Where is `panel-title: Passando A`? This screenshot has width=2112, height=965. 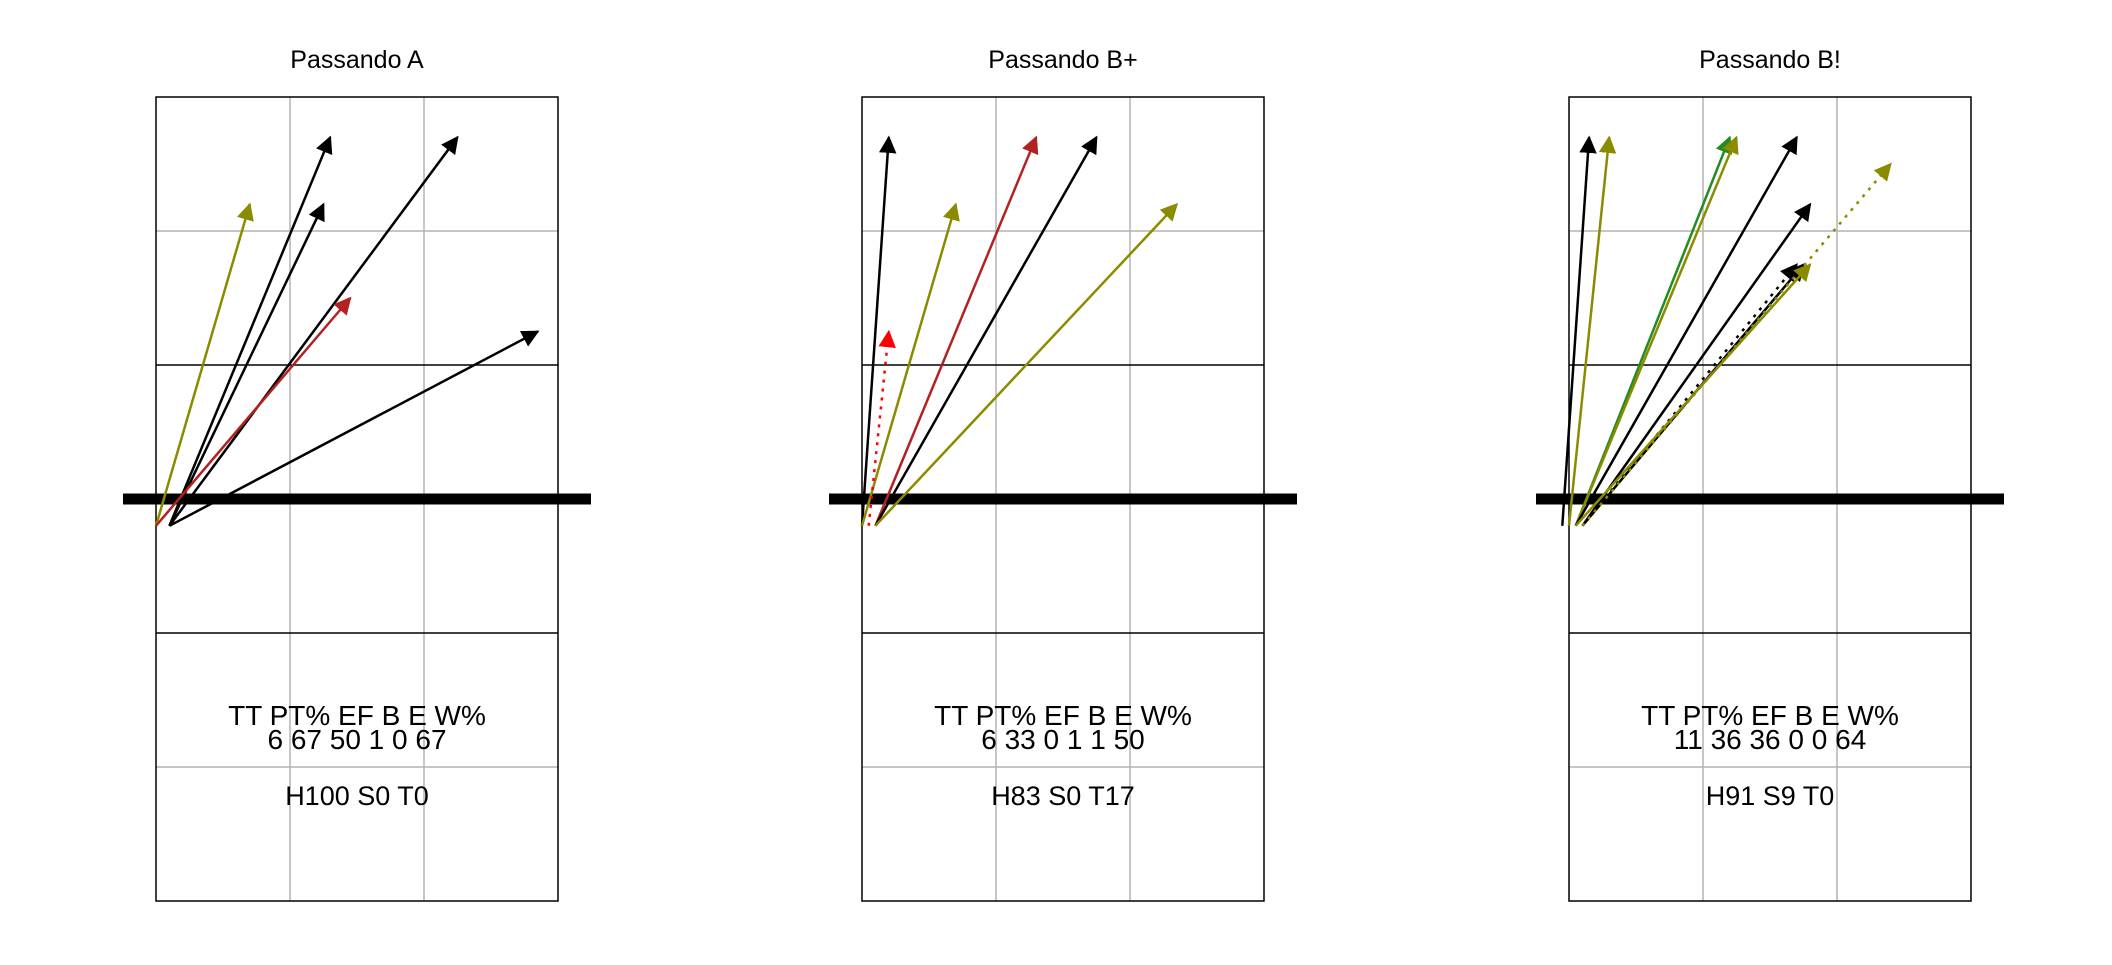 panel-title: Passando A is located at coordinates (357, 60).